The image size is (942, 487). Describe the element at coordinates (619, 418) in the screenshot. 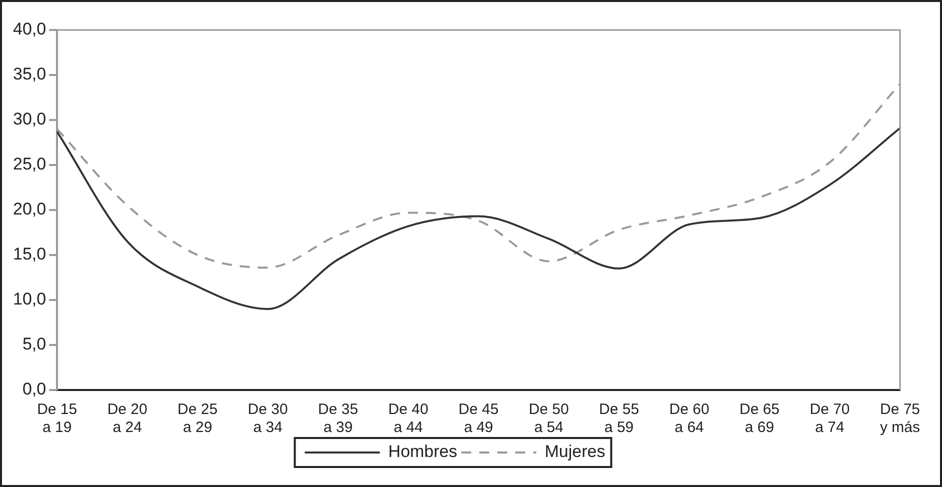

I see `x-tick-label: De 55 a 59` at that location.